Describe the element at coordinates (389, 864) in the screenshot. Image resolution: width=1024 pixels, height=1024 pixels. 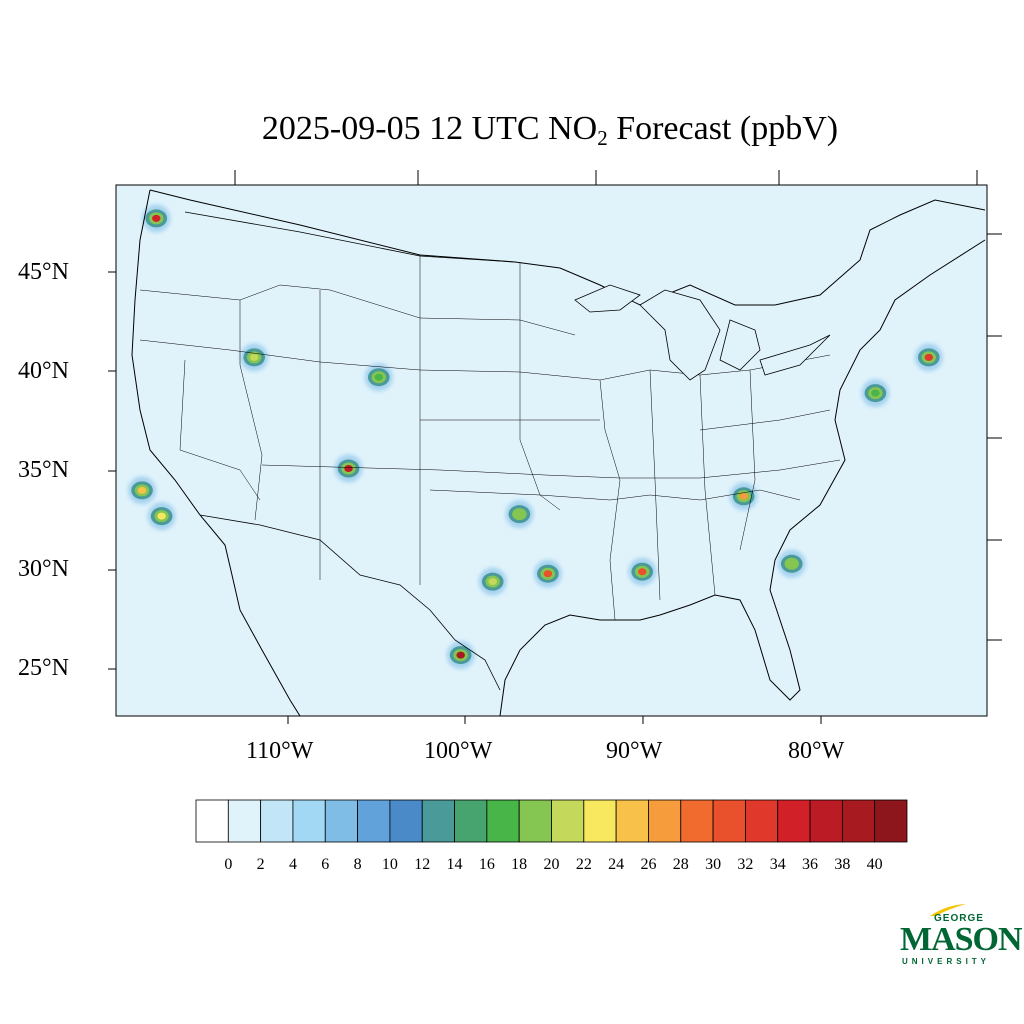
I see `colorbar-tick-label: 10` at that location.